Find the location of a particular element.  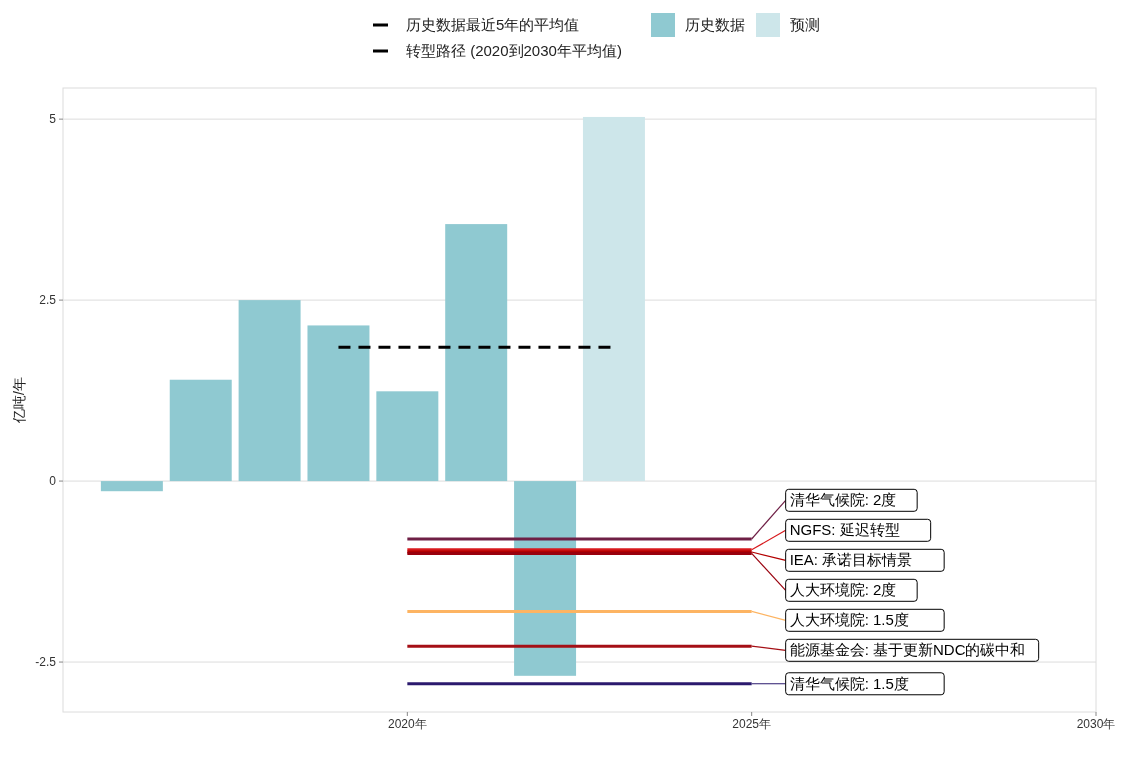

x-tick-label: 2025年 is located at coordinates (752, 724).